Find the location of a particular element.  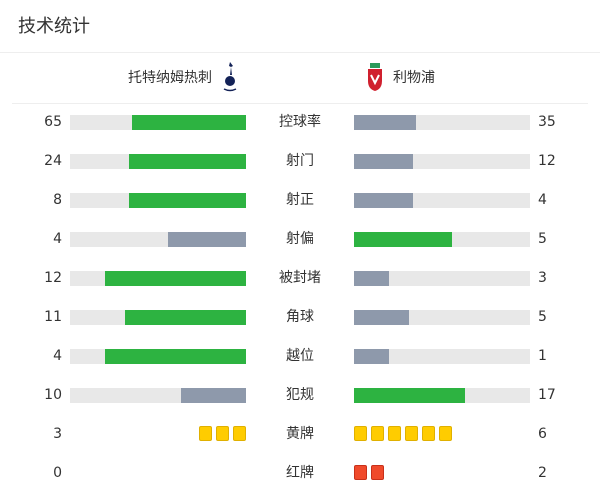

stat-row: 10 犯规 17 is located at coordinates (300, 395).